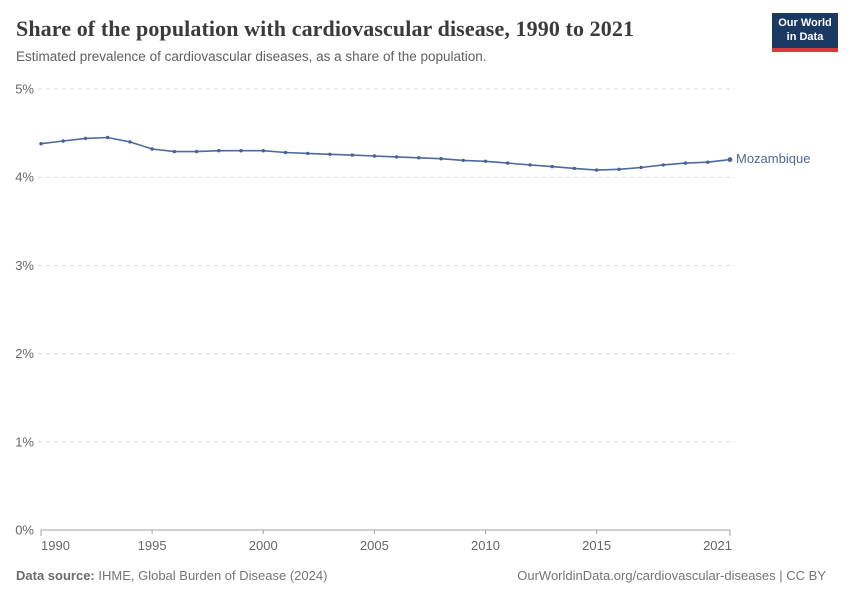 The height and width of the screenshot is (600, 850). Describe the element at coordinates (152, 545) in the screenshot. I see `x-axis-tick-label: 1995` at that location.